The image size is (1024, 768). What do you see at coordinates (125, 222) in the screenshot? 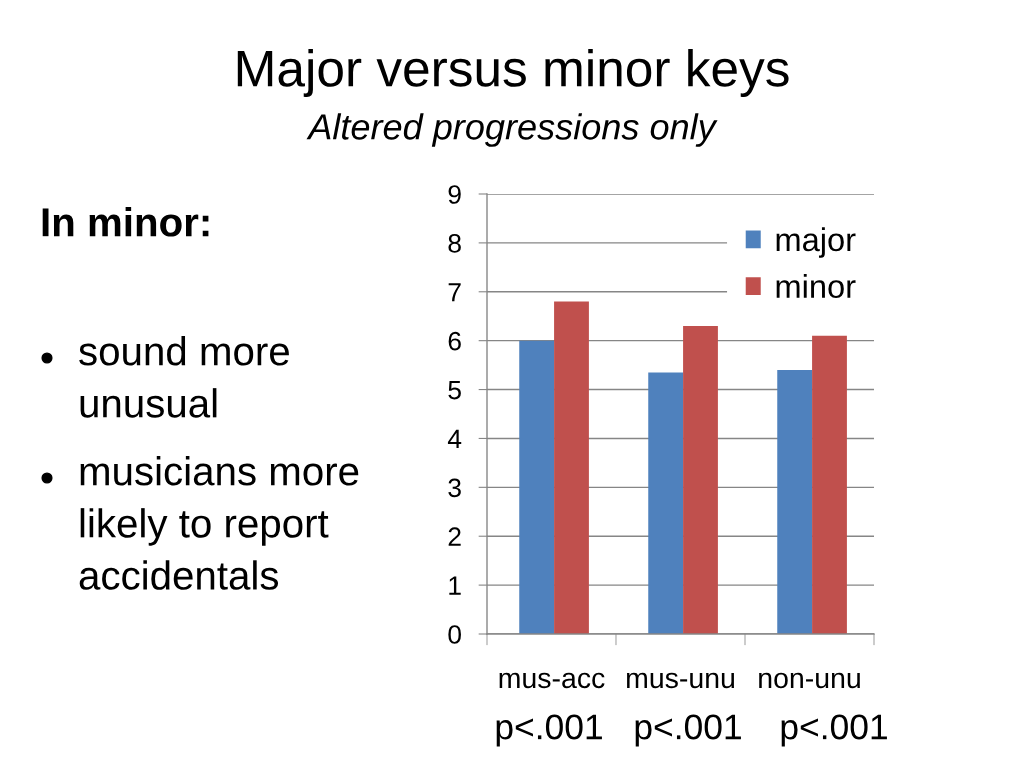
I see `text: In minor:` at bounding box center [125, 222].